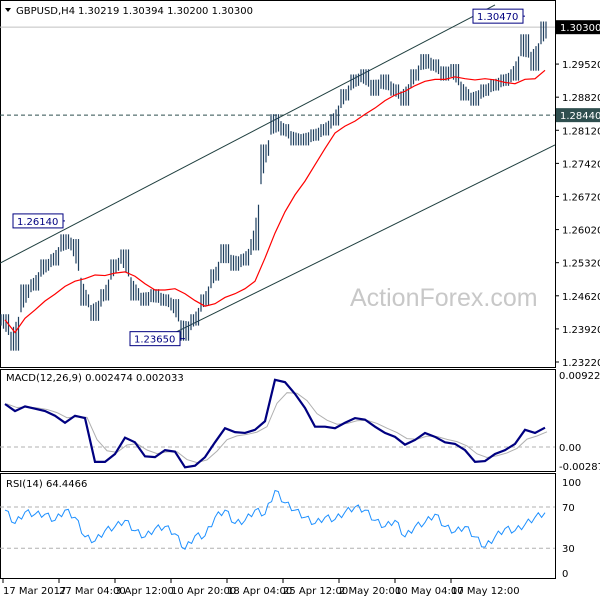 This screenshot has width=600, height=600. Describe the element at coordinates (565, 574) in the screenshot. I see `rsi-tick-label: 0` at that location.